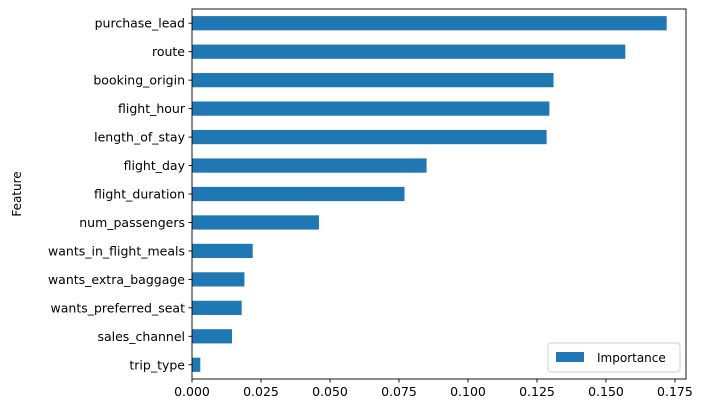 The height and width of the screenshot is (413, 703). What do you see at coordinates (155, 165) in the screenshot?
I see `y-tick-label: flight_day` at bounding box center [155, 165].